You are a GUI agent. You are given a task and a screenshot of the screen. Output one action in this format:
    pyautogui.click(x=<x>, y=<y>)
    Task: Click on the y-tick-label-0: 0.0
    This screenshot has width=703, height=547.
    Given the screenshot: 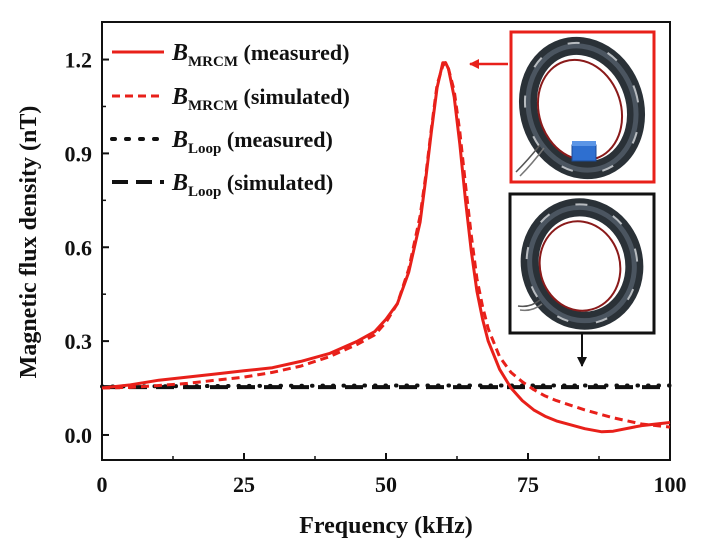 What is the action you would take?
    pyautogui.click(x=79, y=435)
    